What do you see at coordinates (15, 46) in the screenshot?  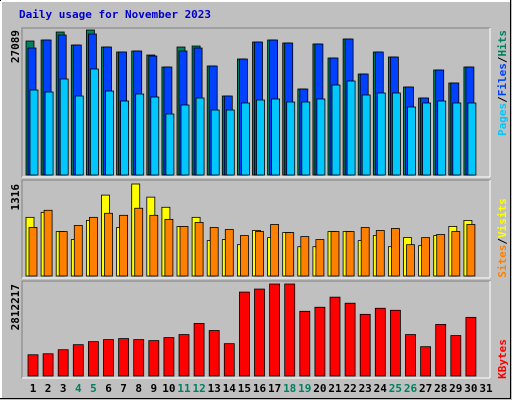 I see `y-tick-label: 27089` at bounding box center [15, 46].